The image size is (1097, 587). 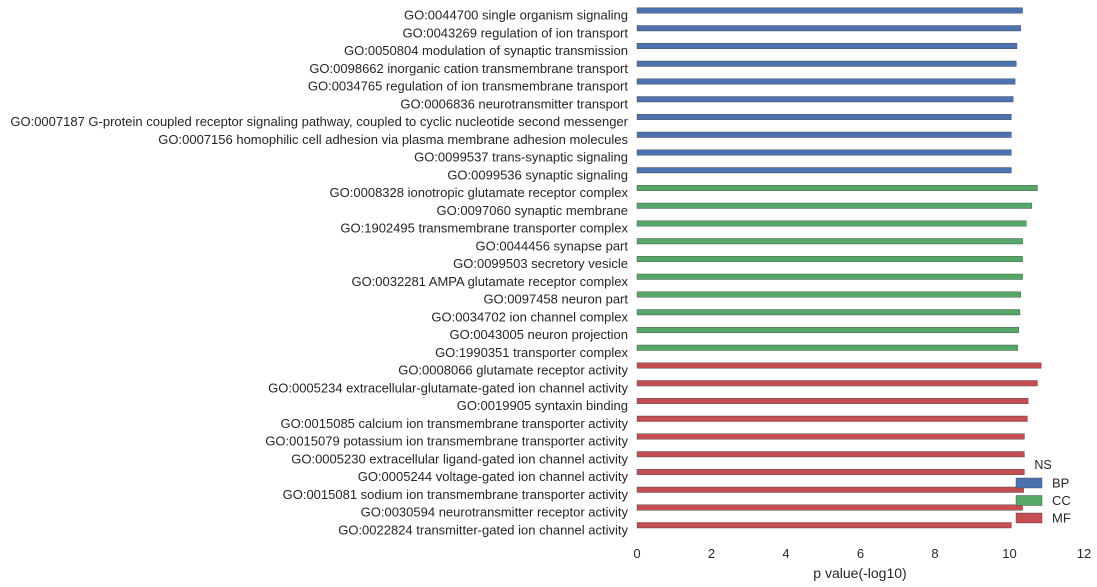 I want to click on x-tick-label: 0, so click(x=636, y=553).